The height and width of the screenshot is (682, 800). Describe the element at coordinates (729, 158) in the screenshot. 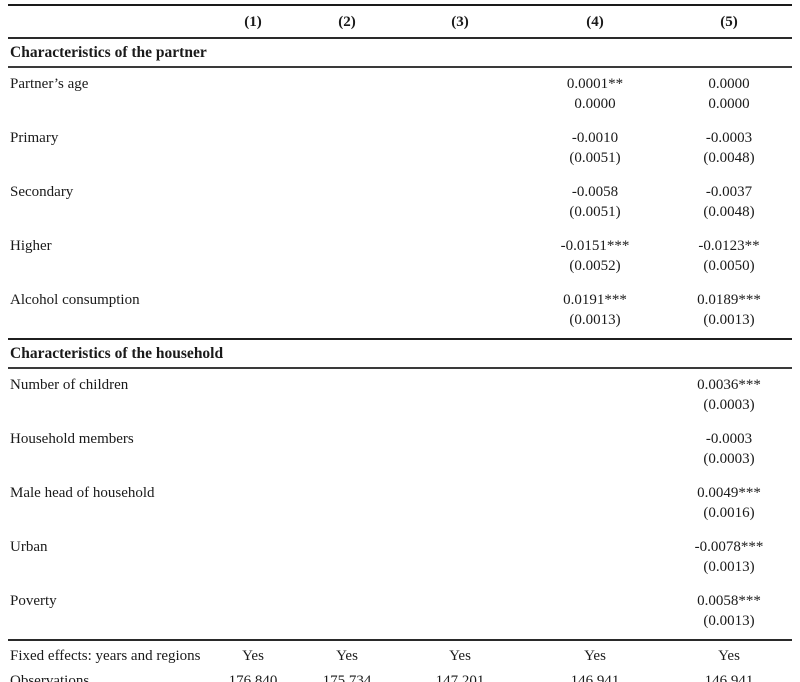

I see `se-cell: (0.0048)` at that location.